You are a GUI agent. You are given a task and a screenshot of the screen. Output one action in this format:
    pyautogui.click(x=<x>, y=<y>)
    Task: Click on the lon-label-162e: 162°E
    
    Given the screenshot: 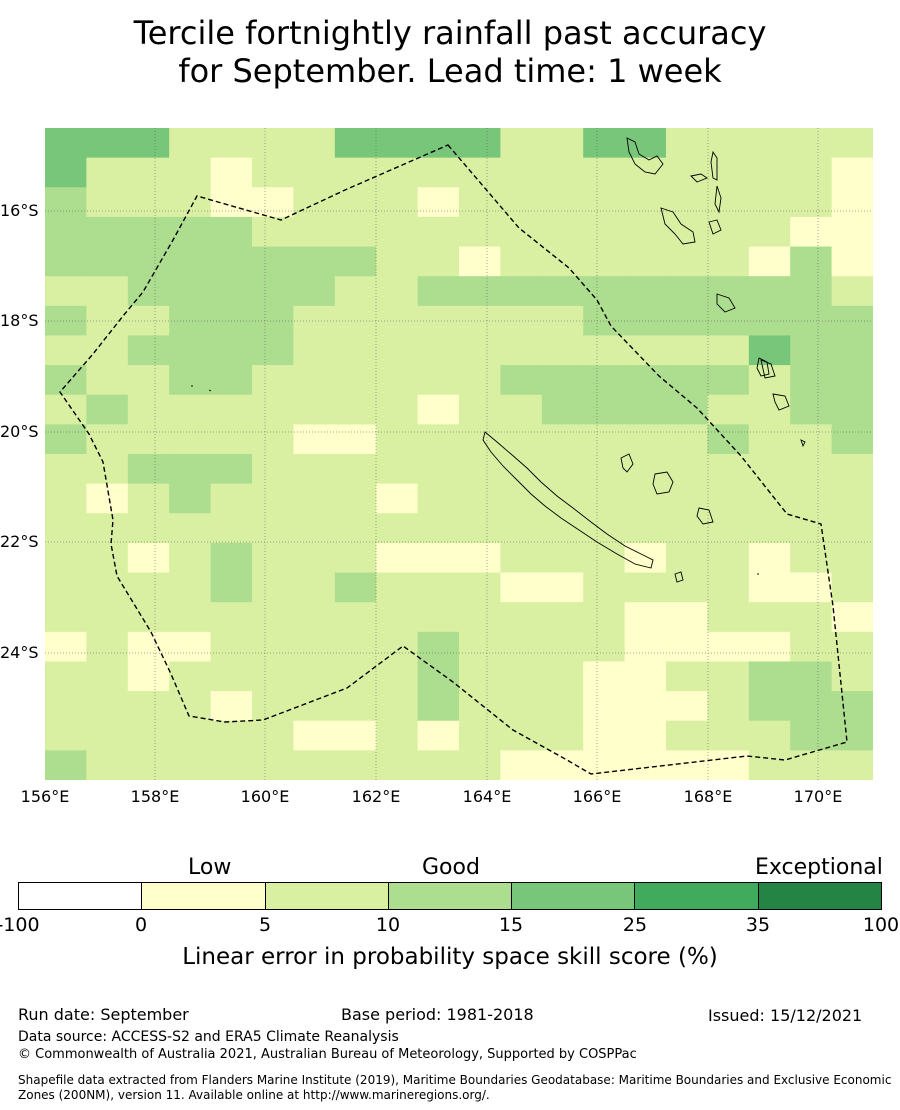 What is the action you would take?
    pyautogui.click(x=376, y=796)
    